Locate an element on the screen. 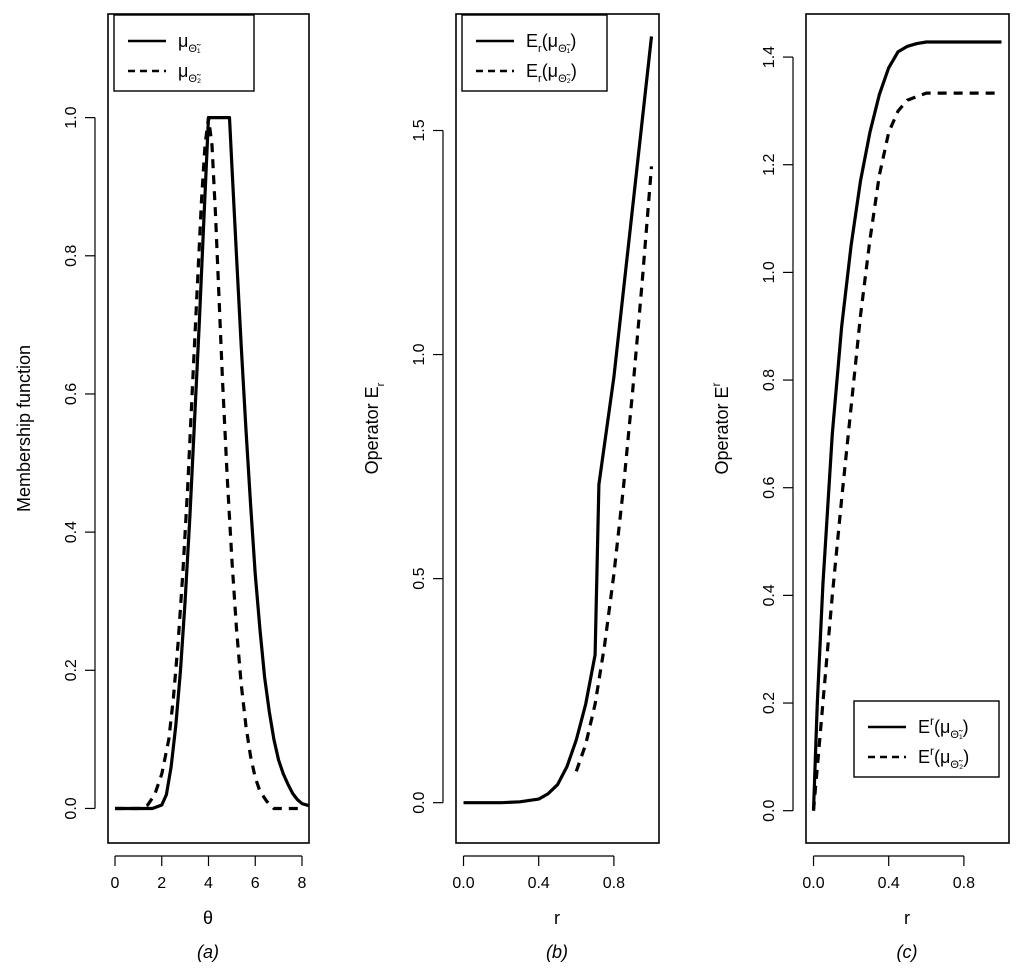 This screenshot has height=971, width=1024. y-axis: 0.0 0.2 0.4 0.6 0.8 1.0 1.2 1.4 is located at coordinates (777, 434).